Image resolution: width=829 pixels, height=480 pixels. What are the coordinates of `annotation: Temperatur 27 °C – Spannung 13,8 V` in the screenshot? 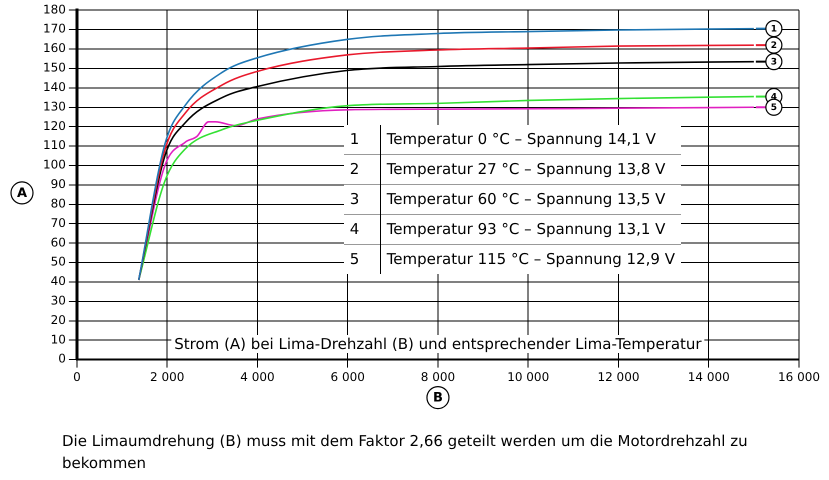 It's located at (530, 169).